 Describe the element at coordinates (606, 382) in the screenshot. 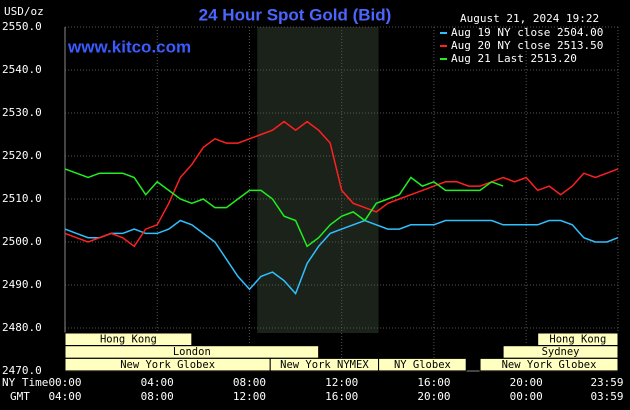

I see `x-tick-label: 23:59` at that location.